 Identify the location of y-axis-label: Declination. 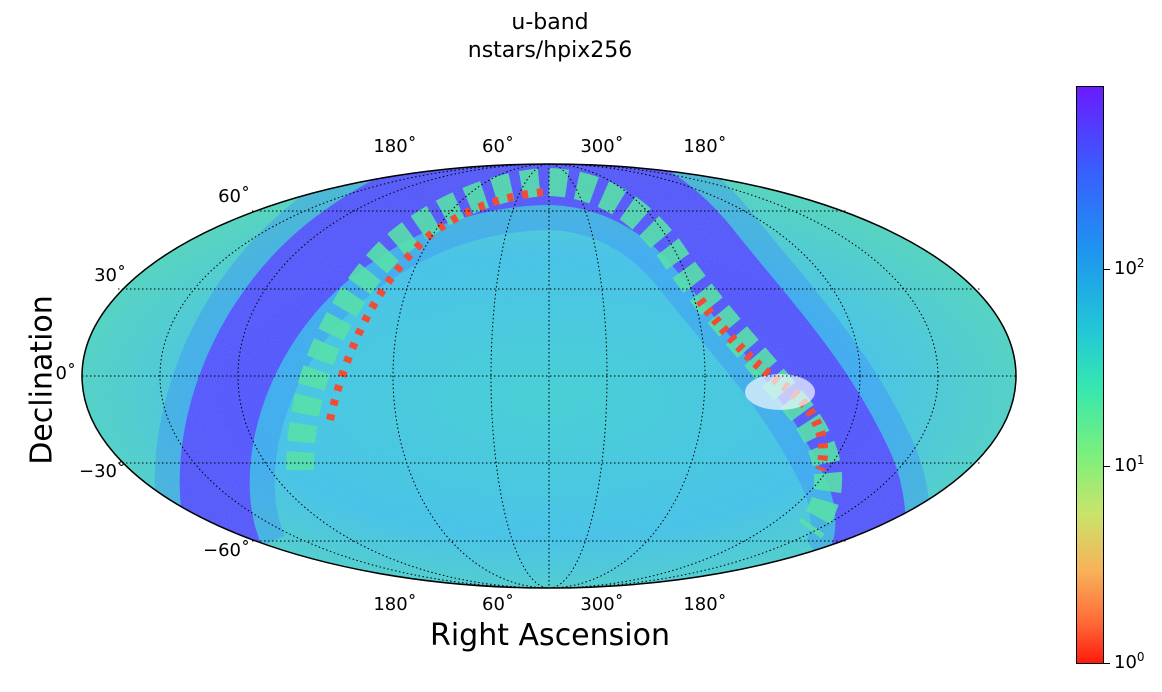
(42, 380).